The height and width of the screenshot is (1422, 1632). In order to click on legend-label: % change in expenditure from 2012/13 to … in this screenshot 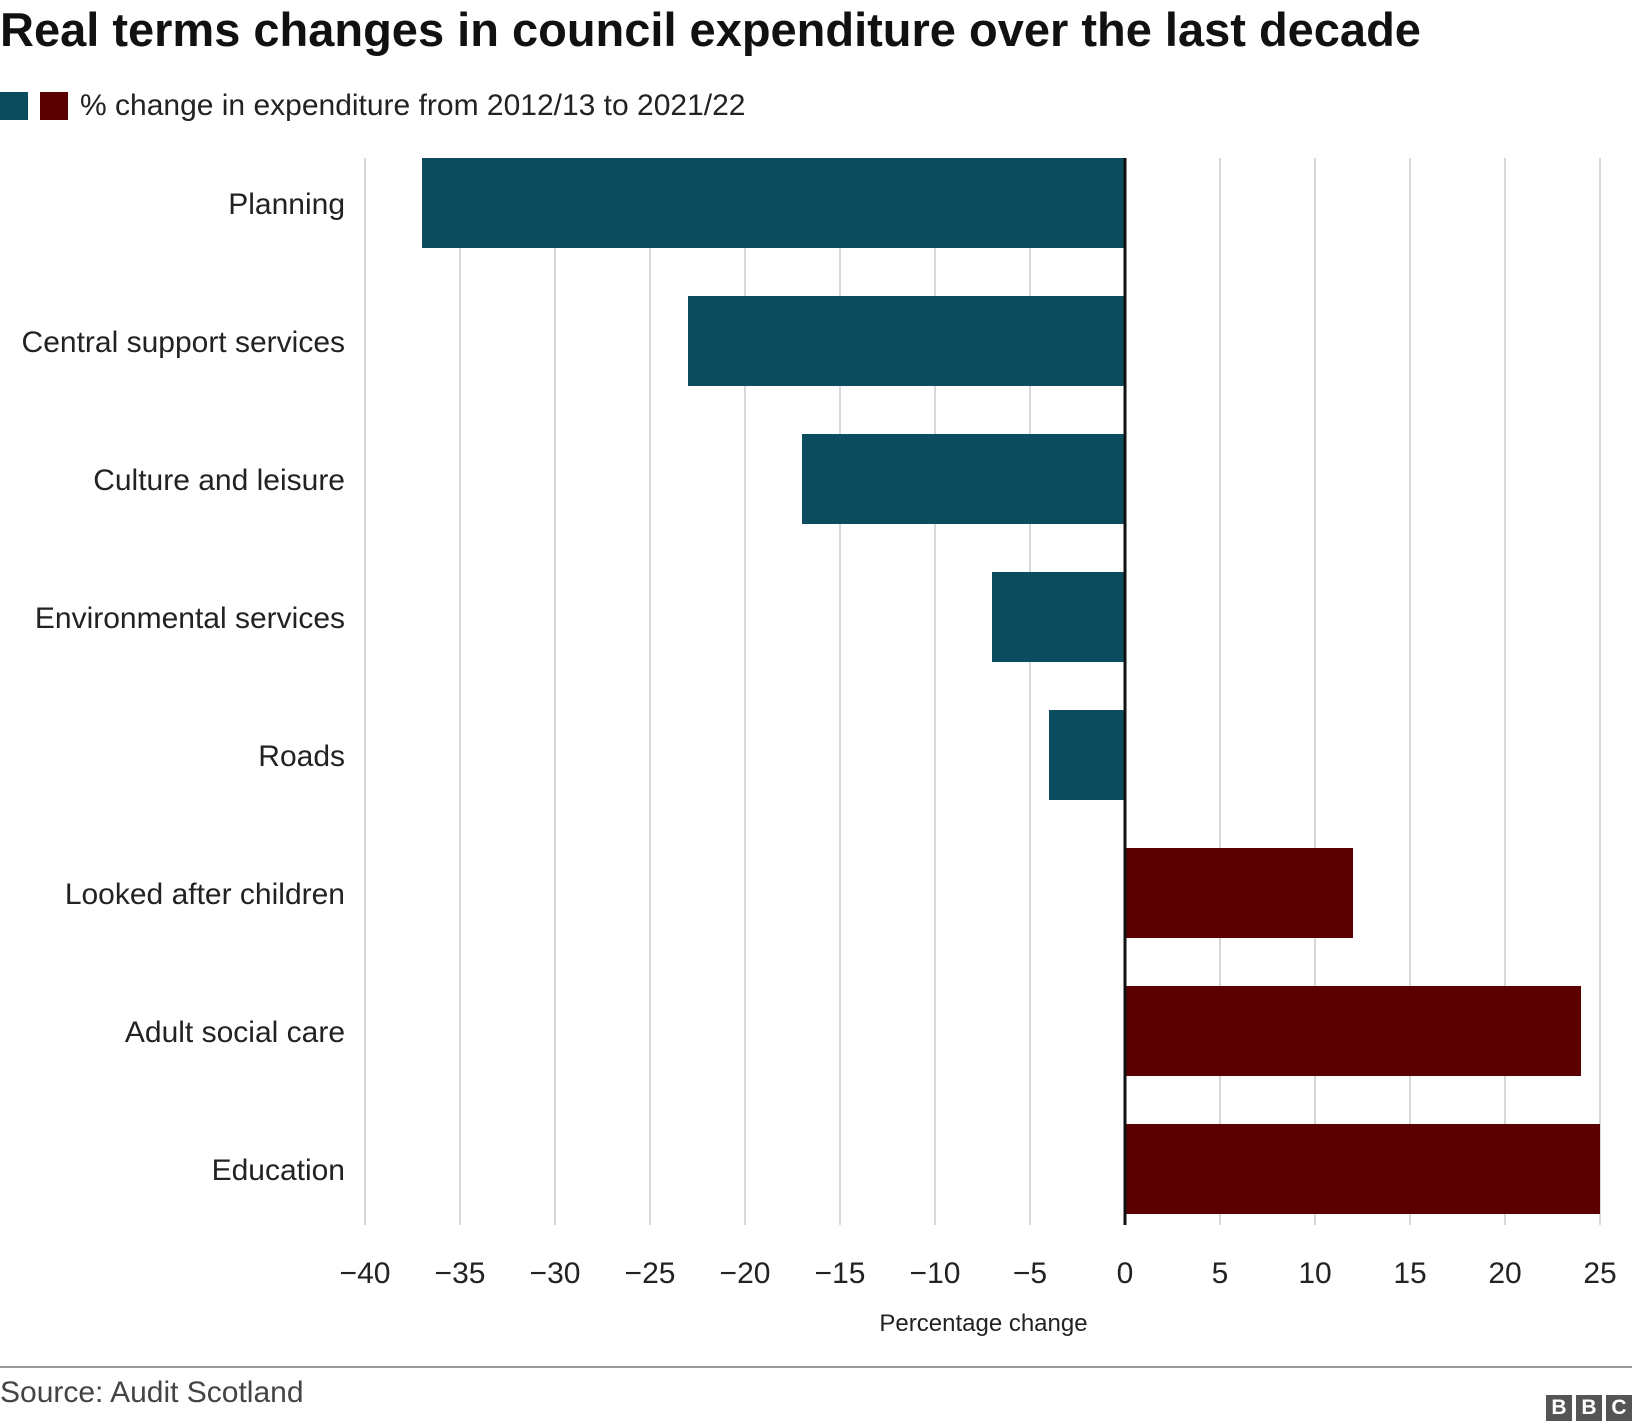, I will do `click(413, 105)`.